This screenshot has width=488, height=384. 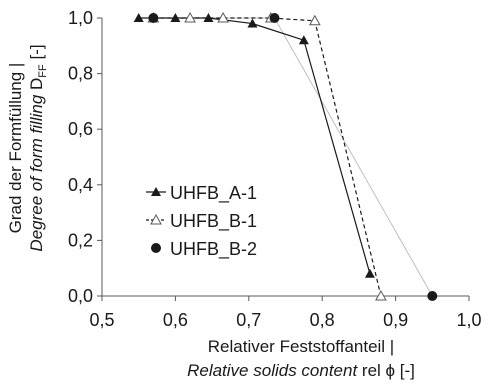 I want to click on y-tick-label: 0,4, so click(x=80, y=185).